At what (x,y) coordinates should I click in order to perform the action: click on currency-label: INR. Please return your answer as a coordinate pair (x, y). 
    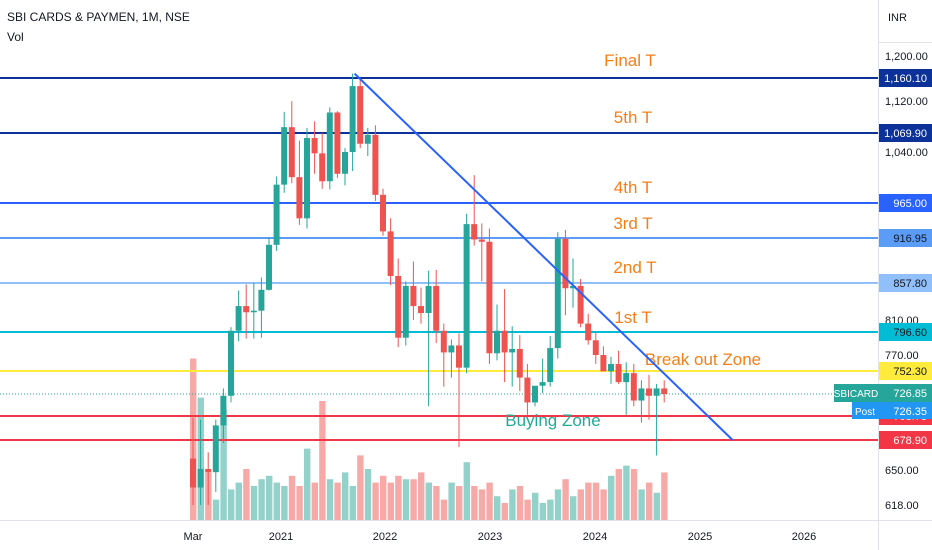
    Looking at the image, I should click on (897, 18).